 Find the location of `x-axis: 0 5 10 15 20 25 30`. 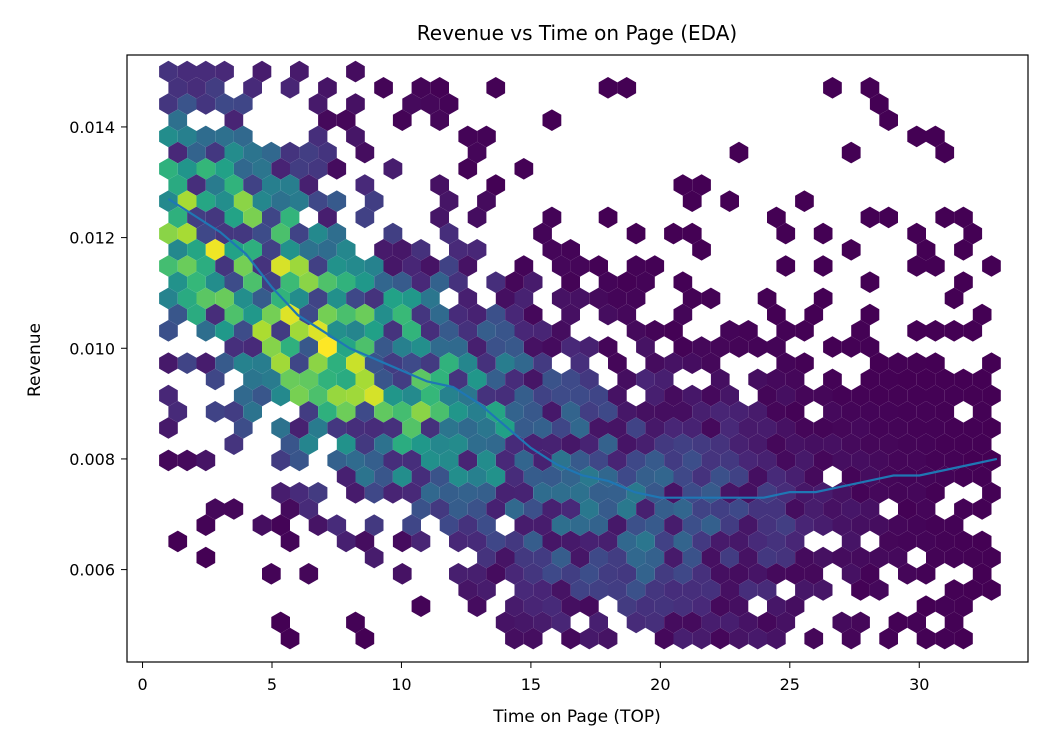

x-axis: 0 5 10 15 20 25 30 is located at coordinates (533, 678).